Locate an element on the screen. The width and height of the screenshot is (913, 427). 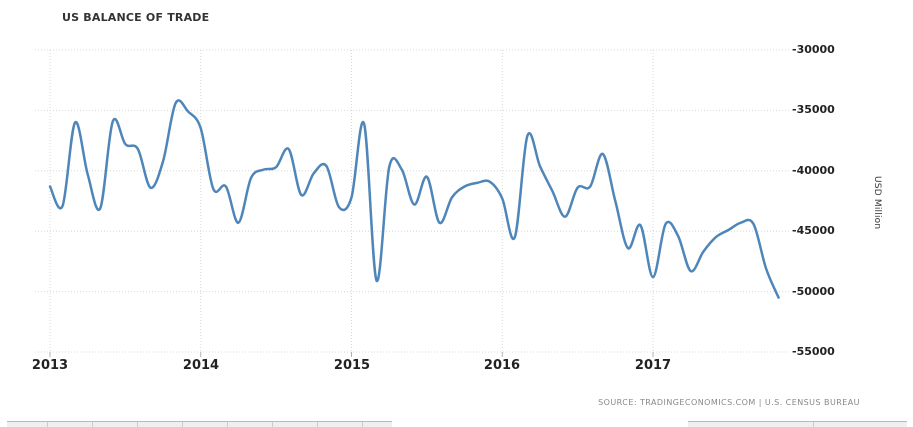
x-tick-label: 2015 is located at coordinates (352, 365).